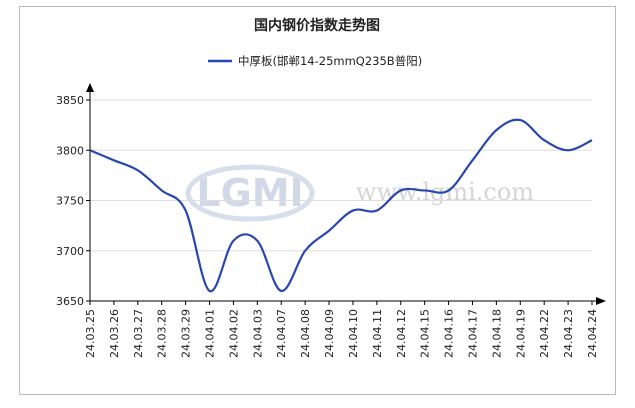 The image size is (635, 408). I want to click on x-tick-label: 24.03.28, so click(162, 333).